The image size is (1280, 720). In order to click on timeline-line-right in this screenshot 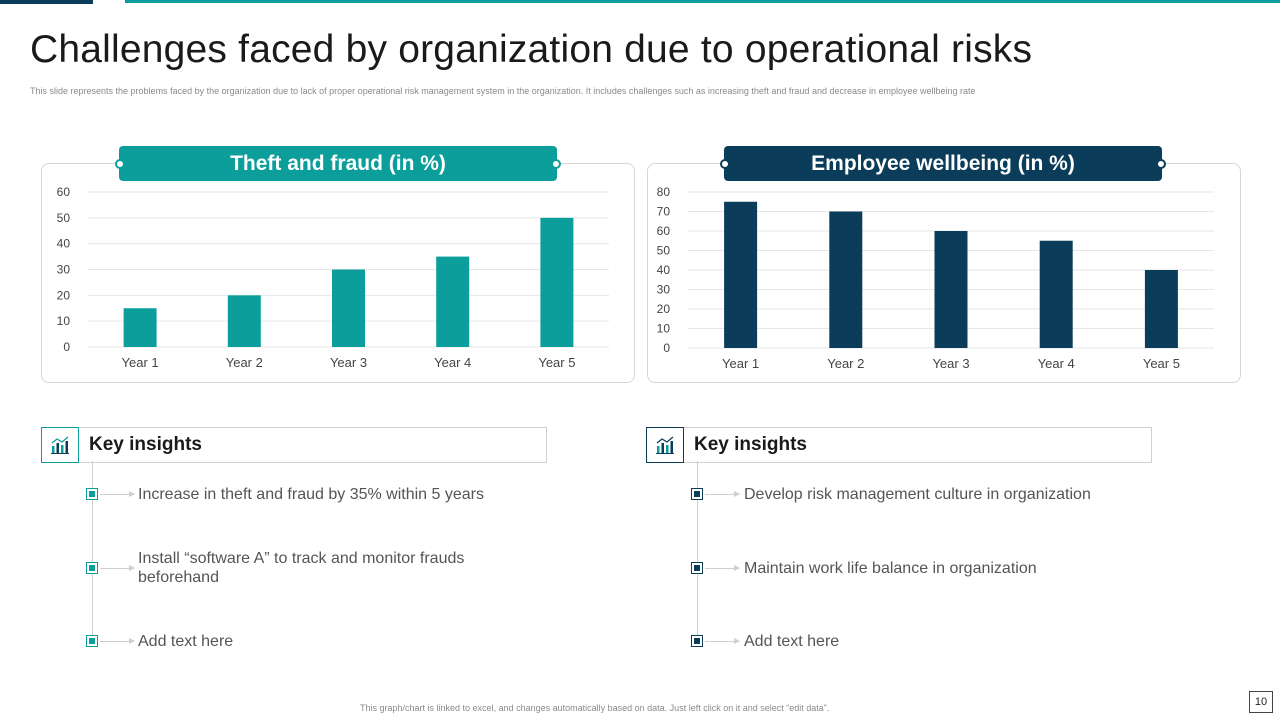, I will do `click(697, 553)`.